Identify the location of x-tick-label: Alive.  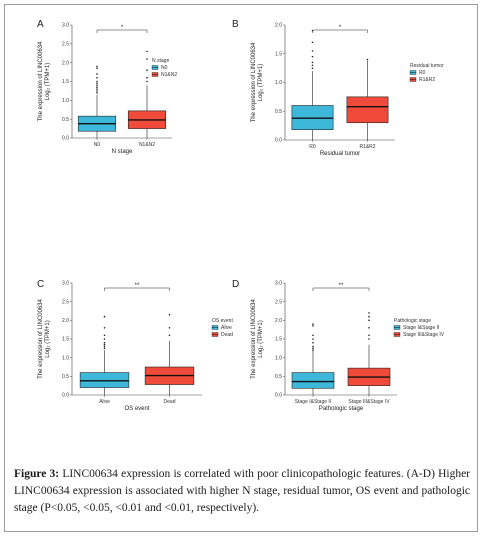
(104, 402).